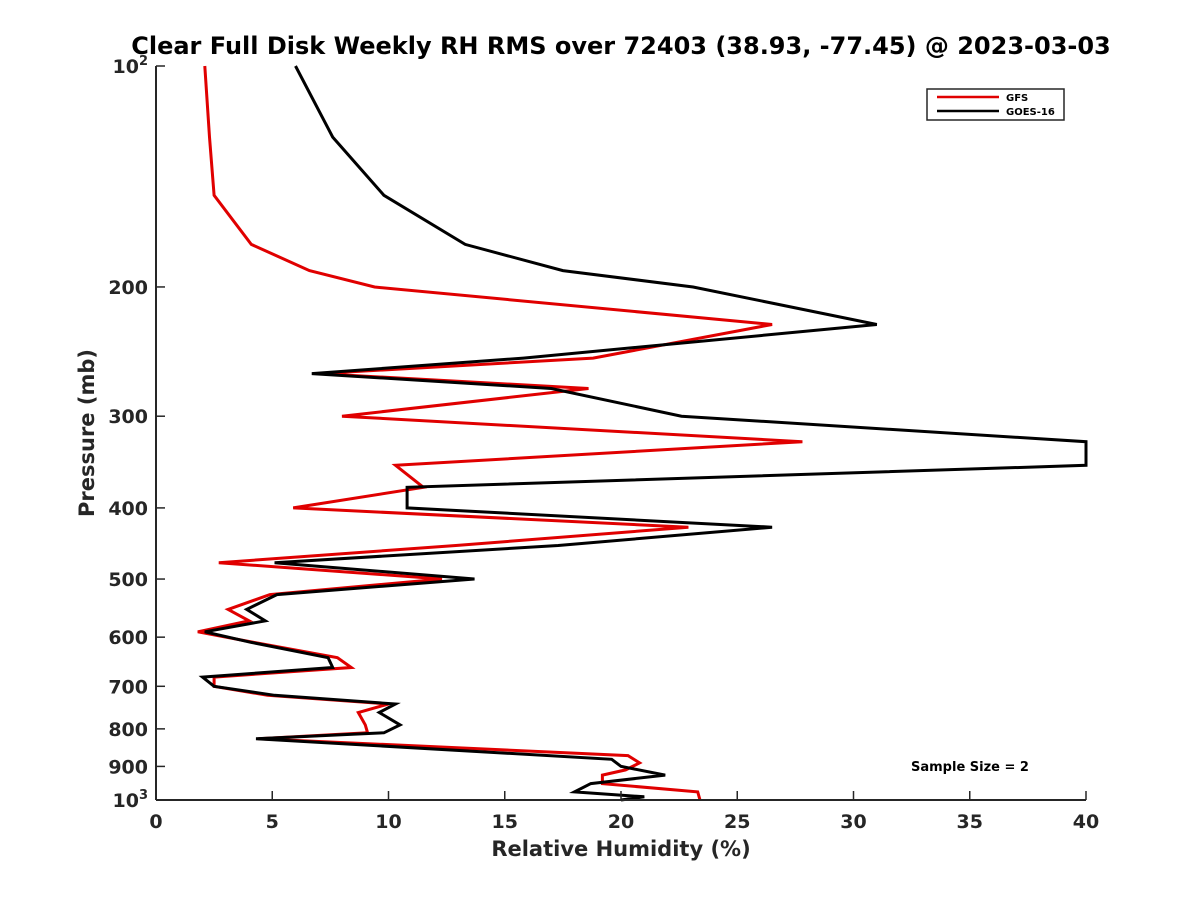 The image size is (1200, 900). Describe the element at coordinates (128, 687) in the screenshot. I see `y-tick-label: 700` at that location.